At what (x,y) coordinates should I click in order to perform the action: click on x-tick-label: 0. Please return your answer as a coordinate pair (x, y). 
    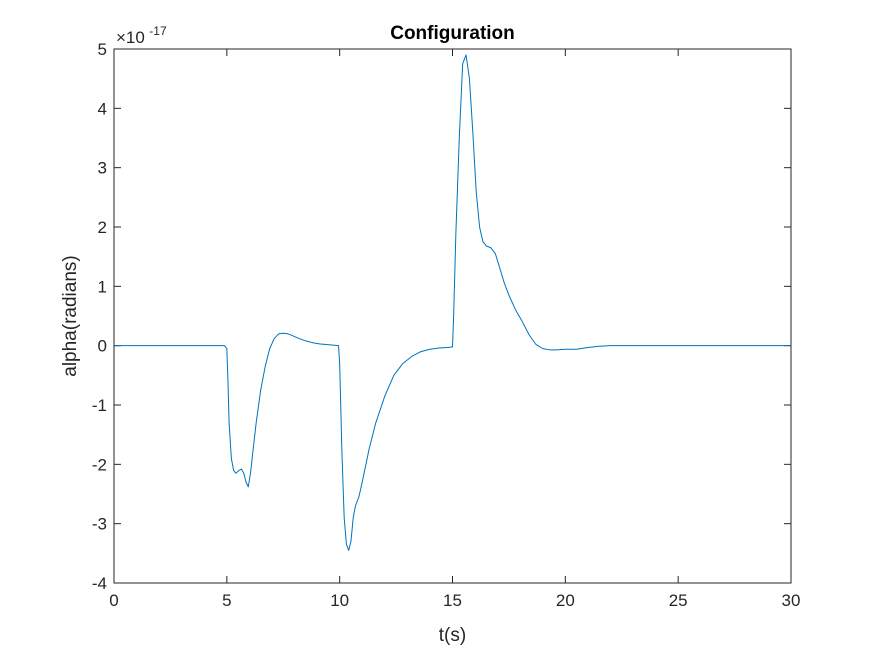
    Looking at the image, I should click on (113, 600).